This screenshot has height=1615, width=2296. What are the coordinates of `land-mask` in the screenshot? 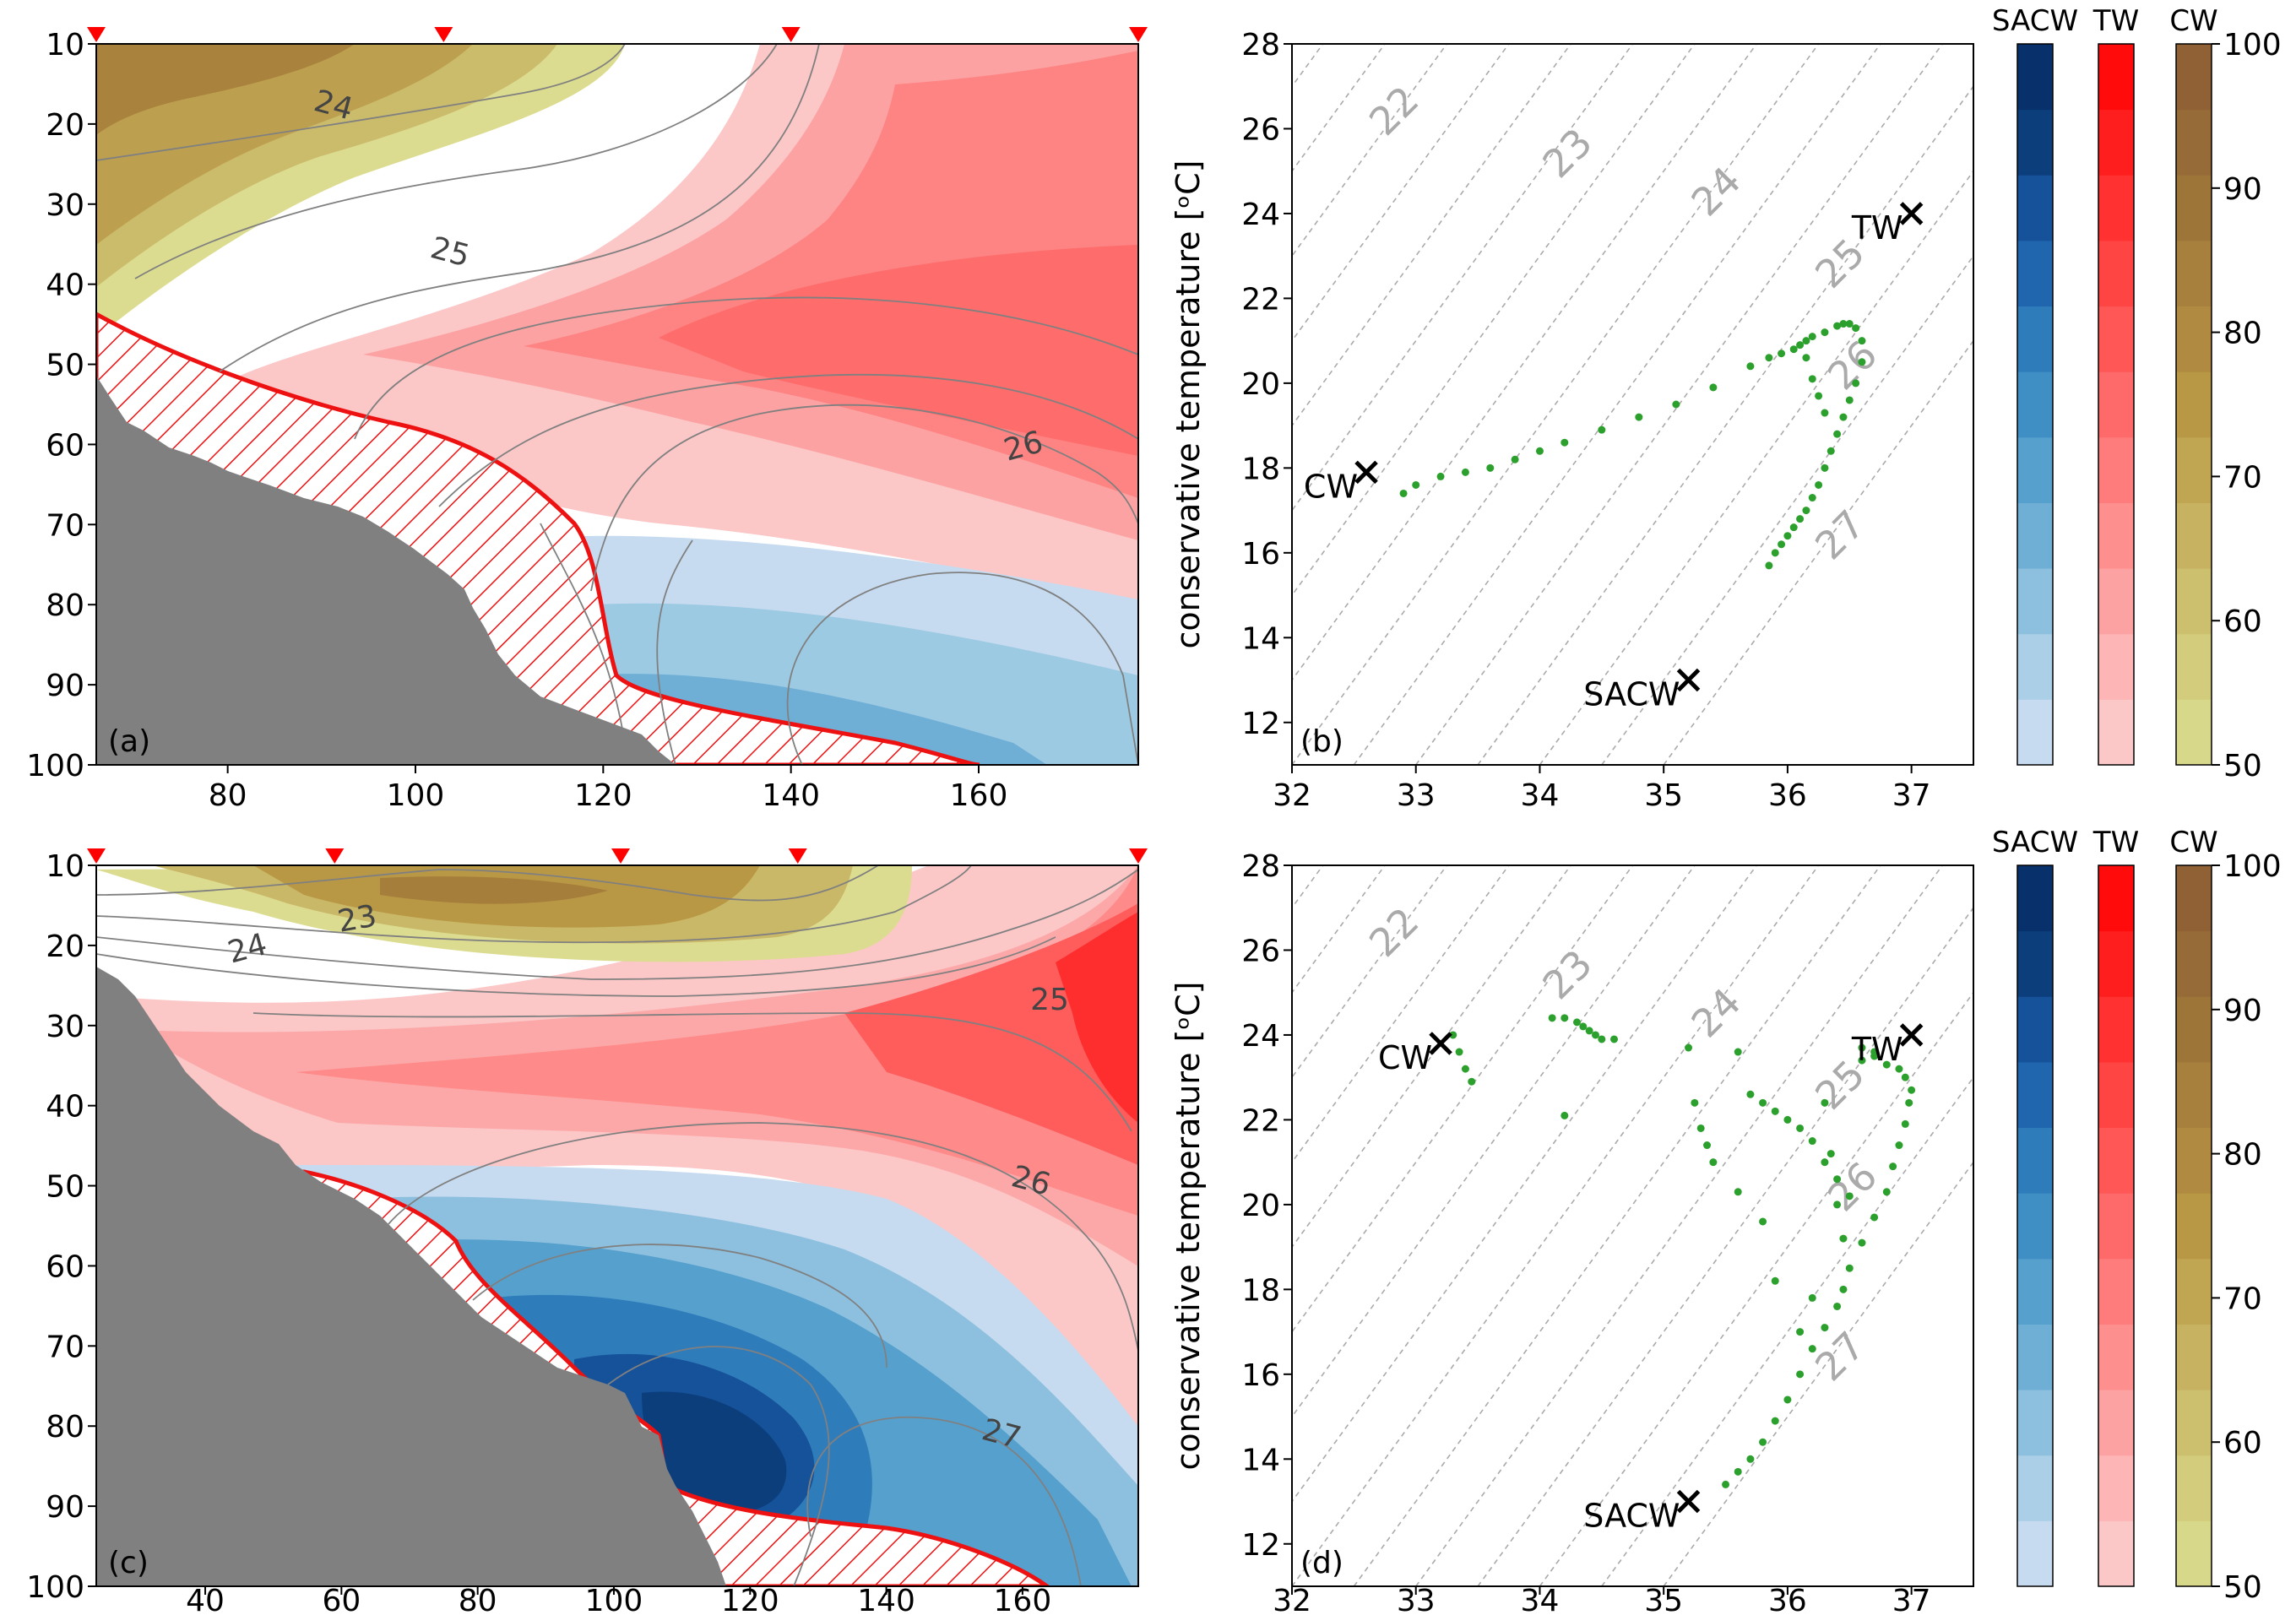 It's located at (411, 1276).